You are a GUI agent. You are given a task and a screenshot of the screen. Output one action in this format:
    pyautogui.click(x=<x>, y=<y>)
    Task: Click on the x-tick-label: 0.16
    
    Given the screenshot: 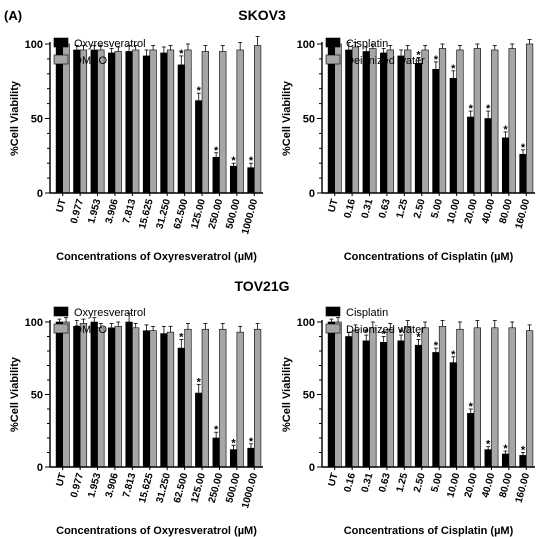 What is the action you would take?
    pyautogui.click(x=350, y=209)
    